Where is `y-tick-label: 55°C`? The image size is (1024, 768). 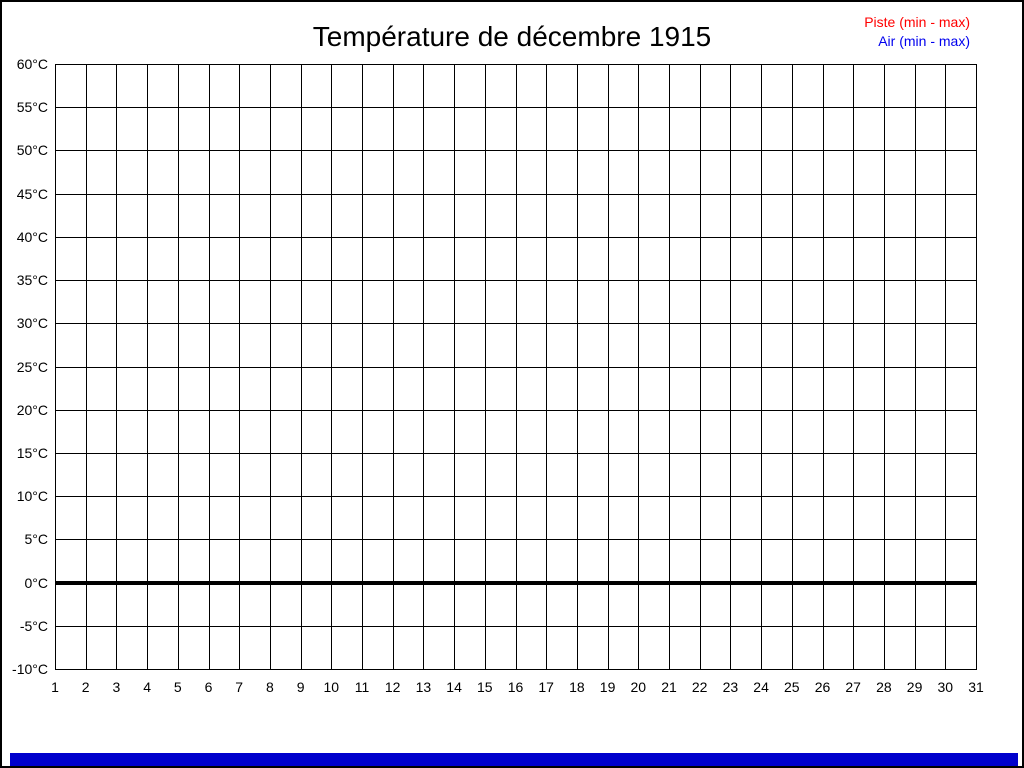
y-tick-label: 55°C is located at coordinates (32, 107).